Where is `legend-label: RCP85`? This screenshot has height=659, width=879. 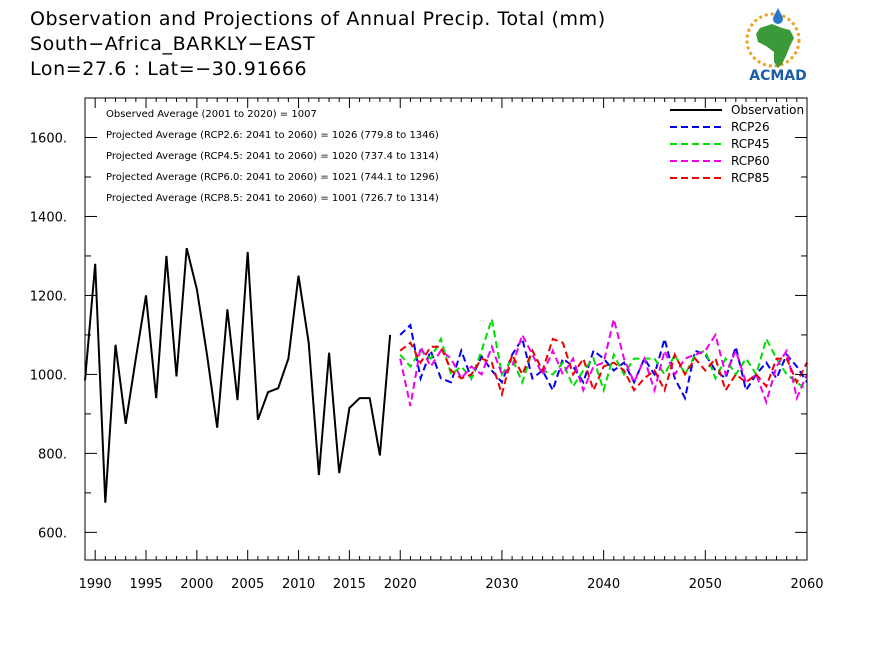 legend-label: RCP85 is located at coordinates (750, 178).